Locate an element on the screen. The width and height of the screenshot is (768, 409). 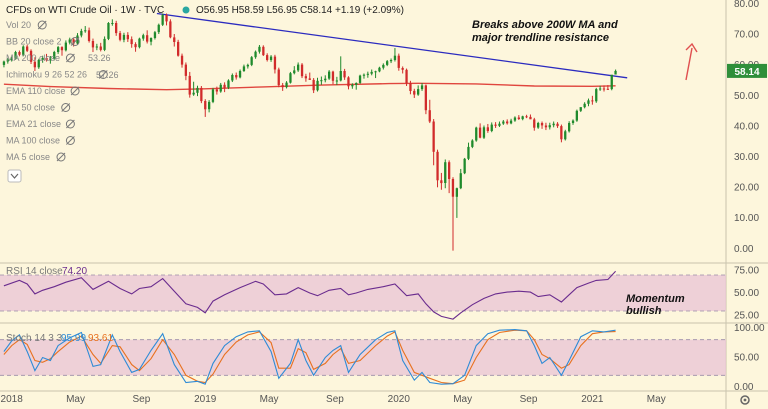
settings-gear-hub is located at coordinates (745, 400).